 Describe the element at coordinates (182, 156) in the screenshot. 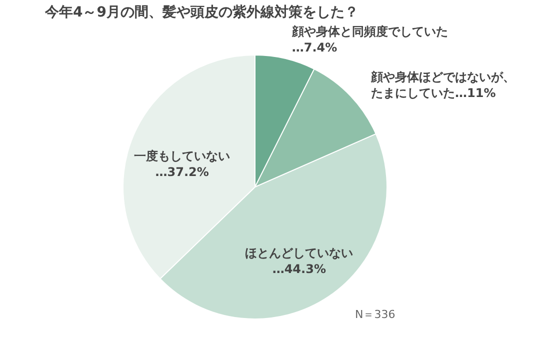

I see `slice-label: 一度もしていない` at that location.